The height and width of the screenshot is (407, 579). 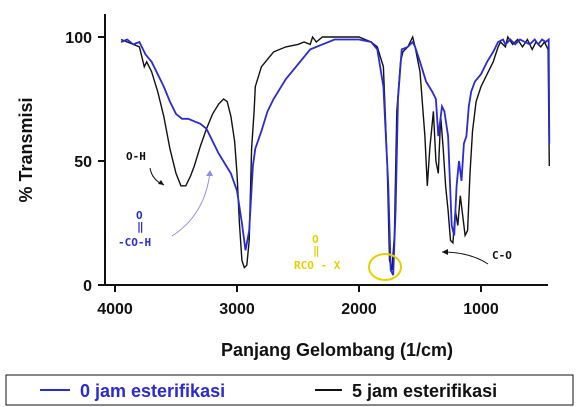 I want to click on annotation-oh: O-H, so click(x=145, y=168).